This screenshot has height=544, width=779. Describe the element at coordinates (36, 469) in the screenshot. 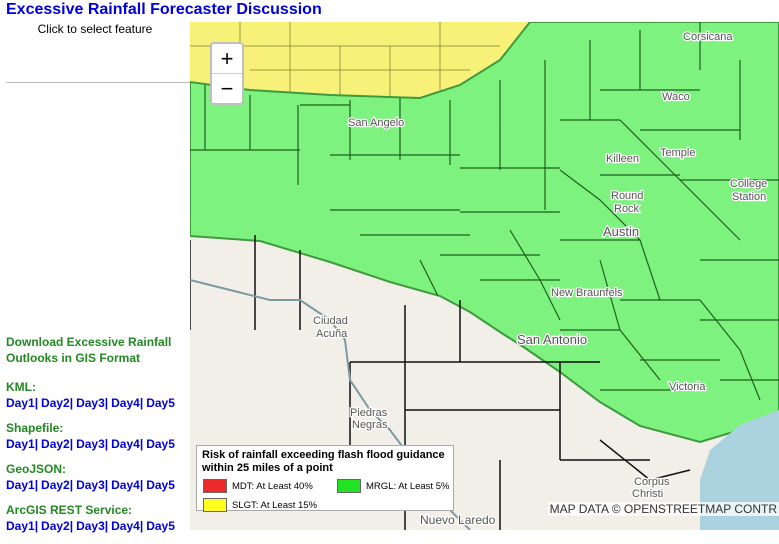

I see `format-label: GeoJSON:` at that location.